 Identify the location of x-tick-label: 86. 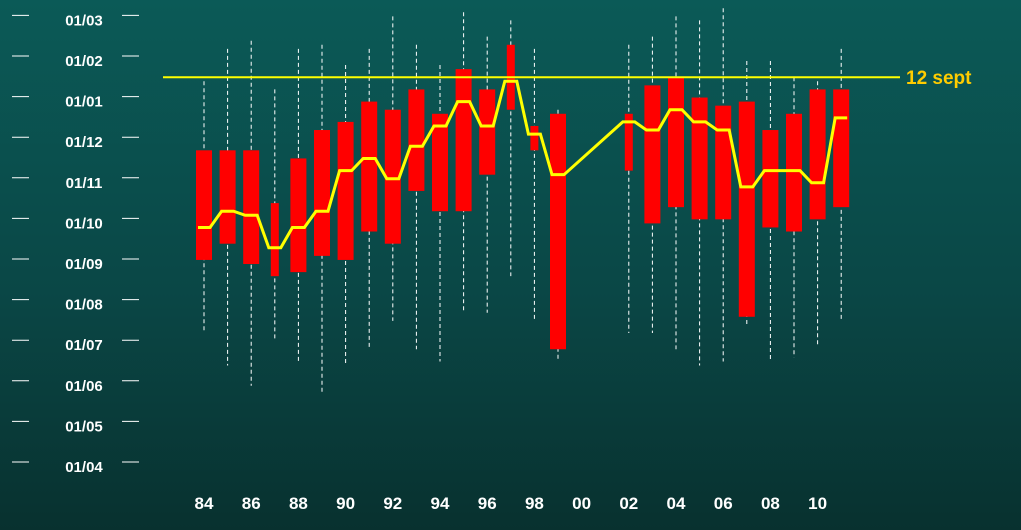
(251, 503).